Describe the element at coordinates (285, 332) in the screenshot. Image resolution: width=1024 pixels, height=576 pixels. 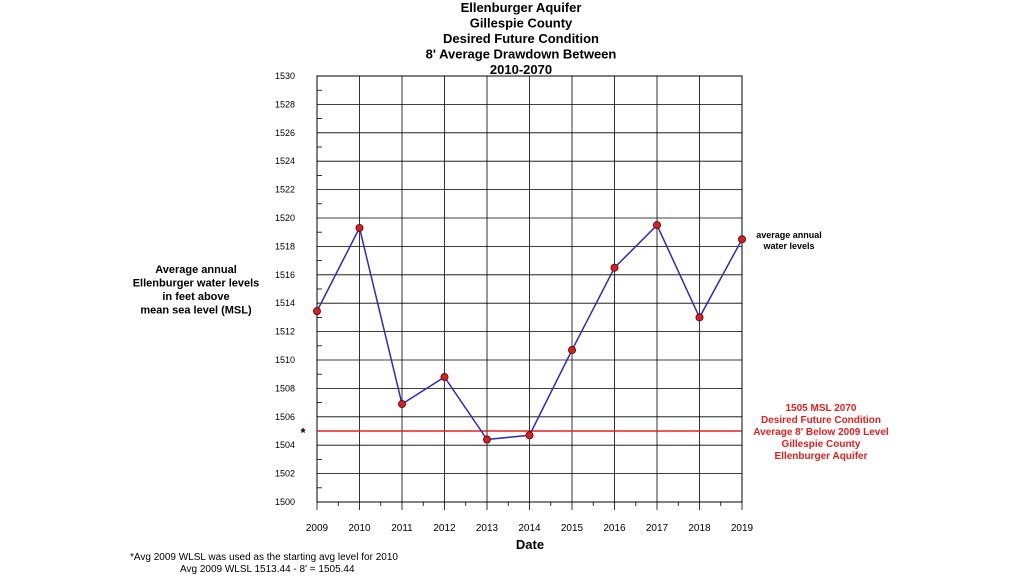
I see `y-tick-label: 1512` at that location.